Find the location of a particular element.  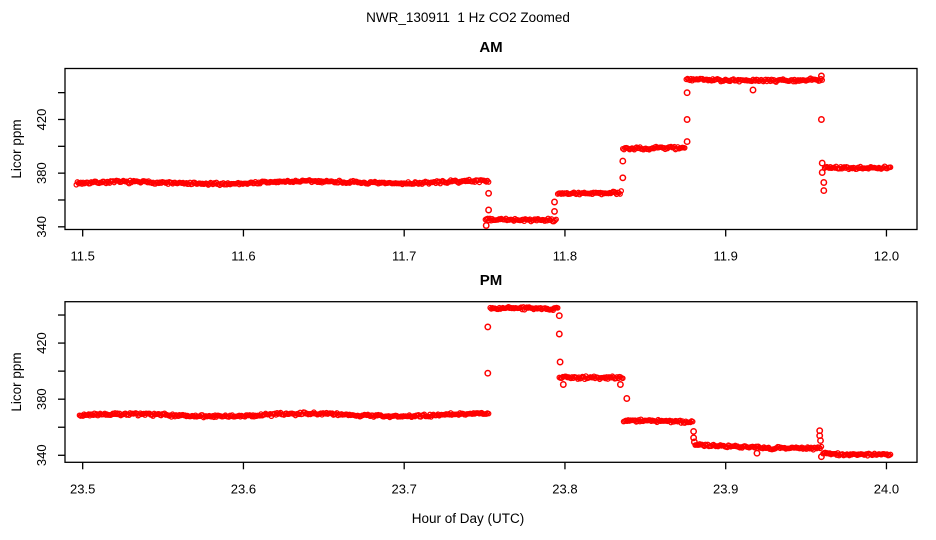

x-tick-label: 11.5 is located at coordinates (83, 256).